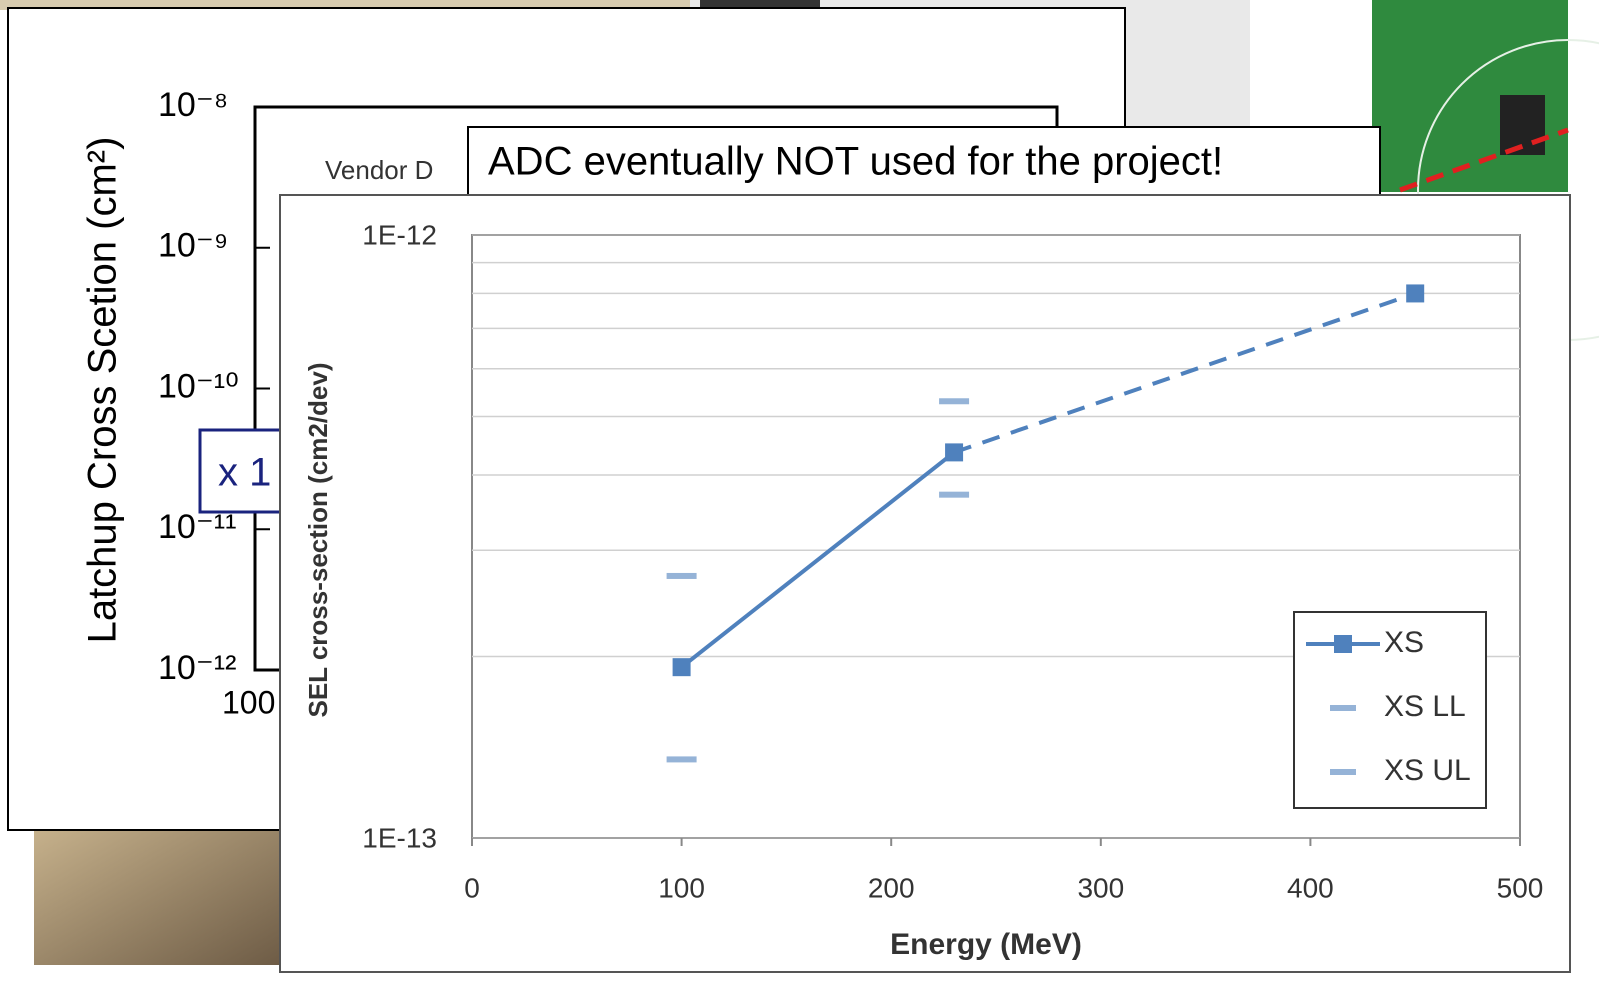 The image size is (1599, 996). Describe the element at coordinates (248, 702) in the screenshot. I see `back-x-tick: 100` at that location.